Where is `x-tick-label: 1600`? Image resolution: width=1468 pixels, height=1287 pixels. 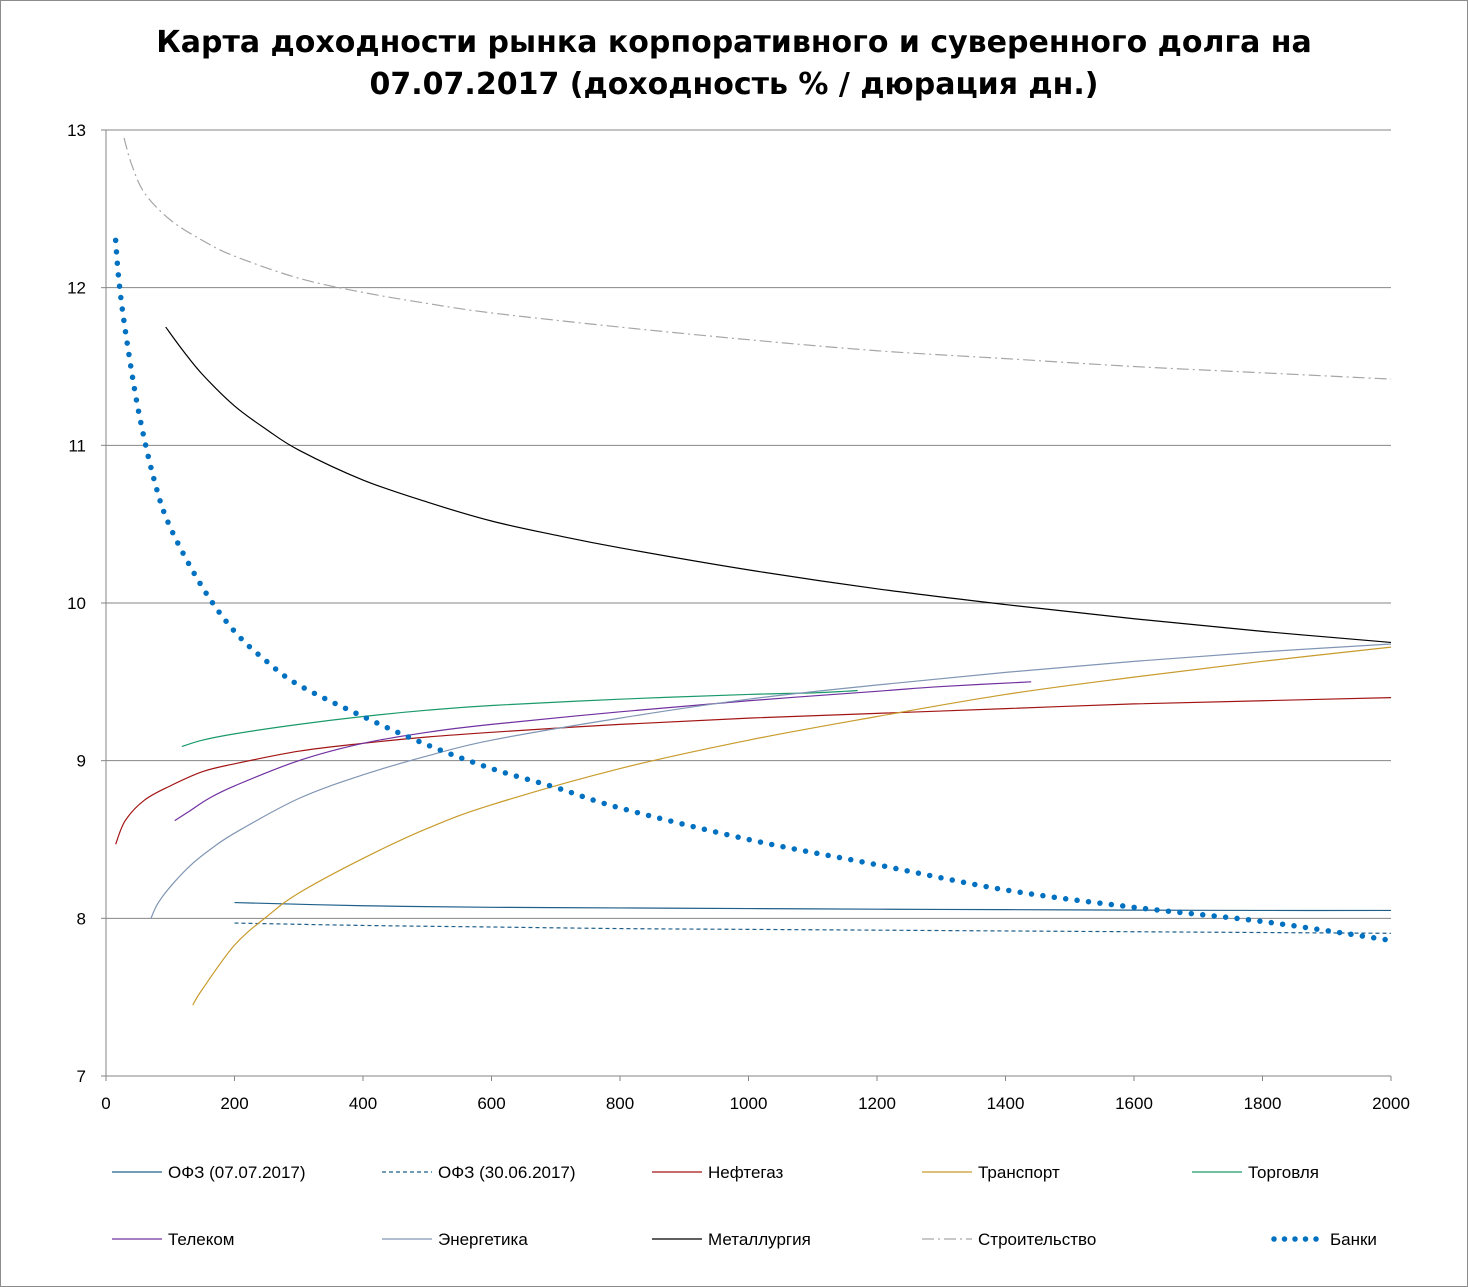 x-tick-label: 1600 is located at coordinates (1134, 1103).